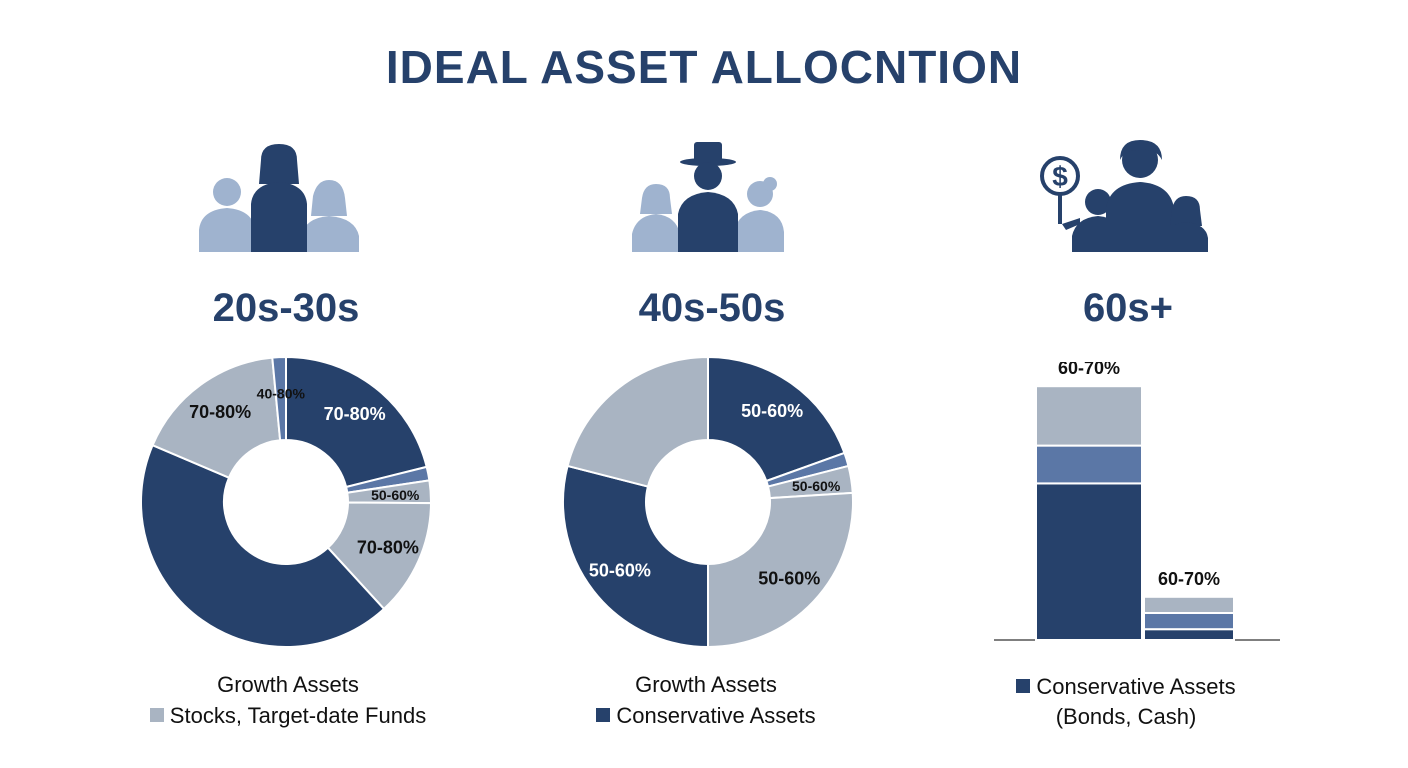 Image resolution: width=1408 pixels, height=768 pixels. Describe the element at coordinates (279, 198) in the screenshot. I see `young-family-icon` at that location.